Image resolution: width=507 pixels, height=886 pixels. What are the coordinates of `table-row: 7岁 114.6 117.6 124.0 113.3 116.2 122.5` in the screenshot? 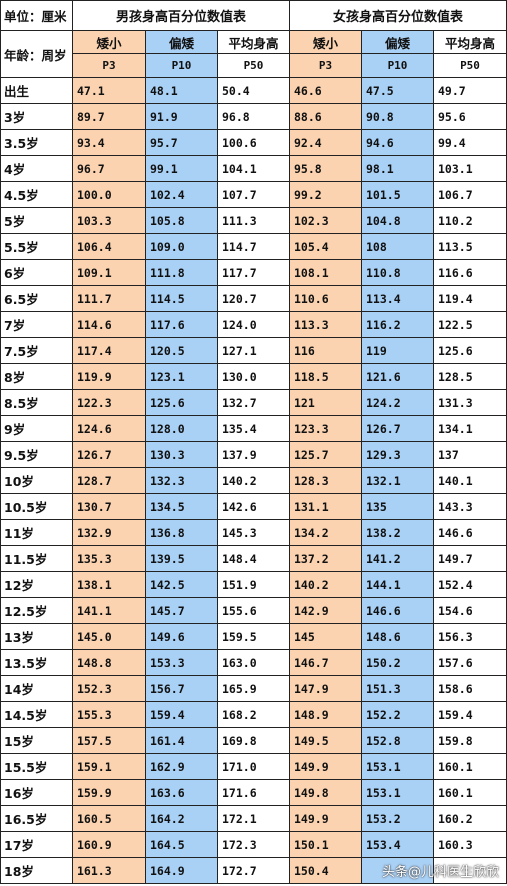 It's located at (253, 324).